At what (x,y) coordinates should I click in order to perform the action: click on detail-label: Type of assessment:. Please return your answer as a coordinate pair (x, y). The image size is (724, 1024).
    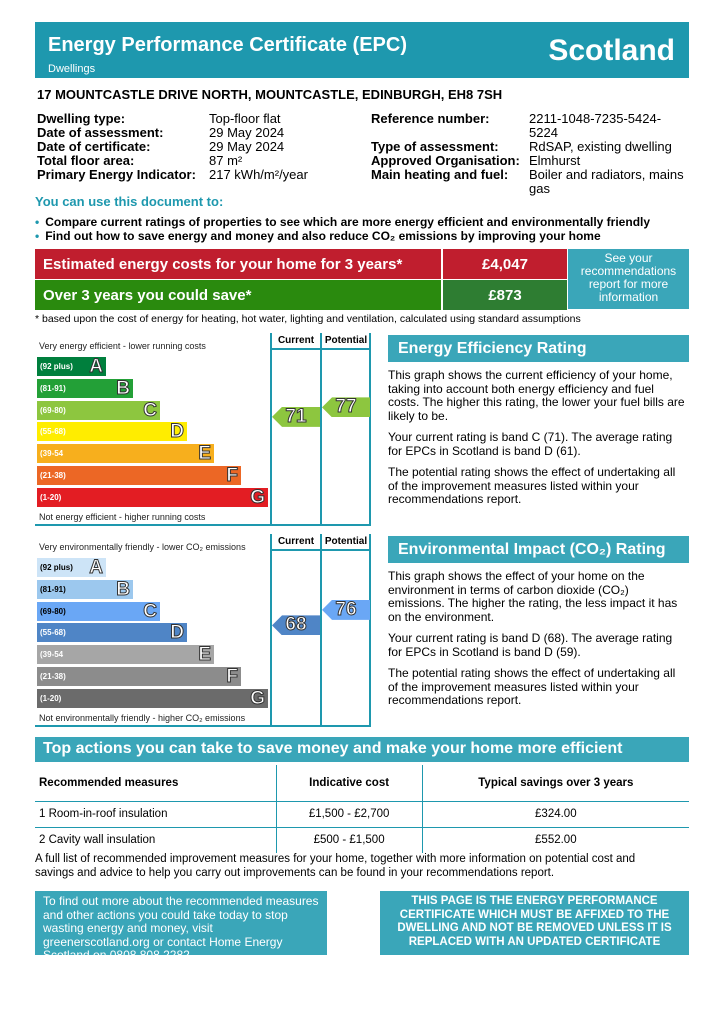
    Looking at the image, I should click on (435, 146).